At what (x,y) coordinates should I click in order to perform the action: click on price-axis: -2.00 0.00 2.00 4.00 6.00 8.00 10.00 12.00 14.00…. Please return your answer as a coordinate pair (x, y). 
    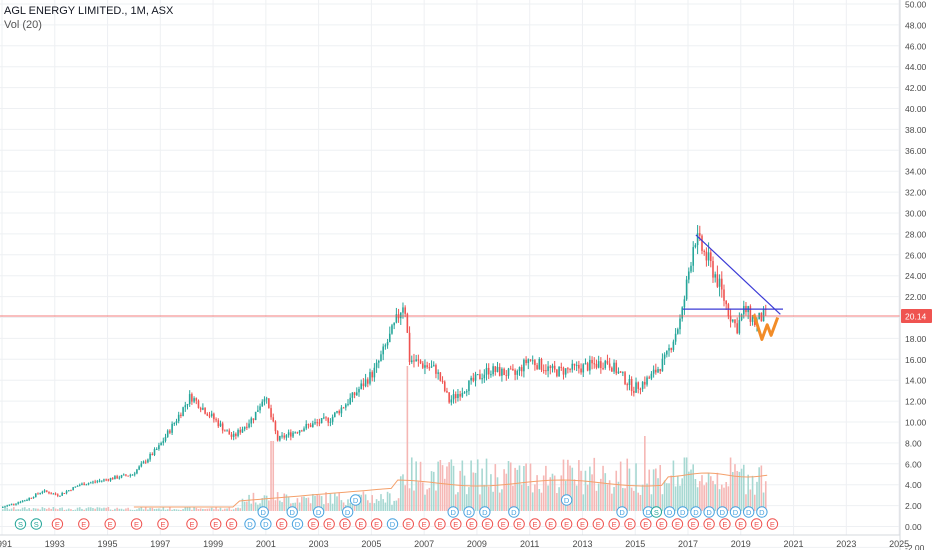
    Looking at the image, I should click on (916, 275).